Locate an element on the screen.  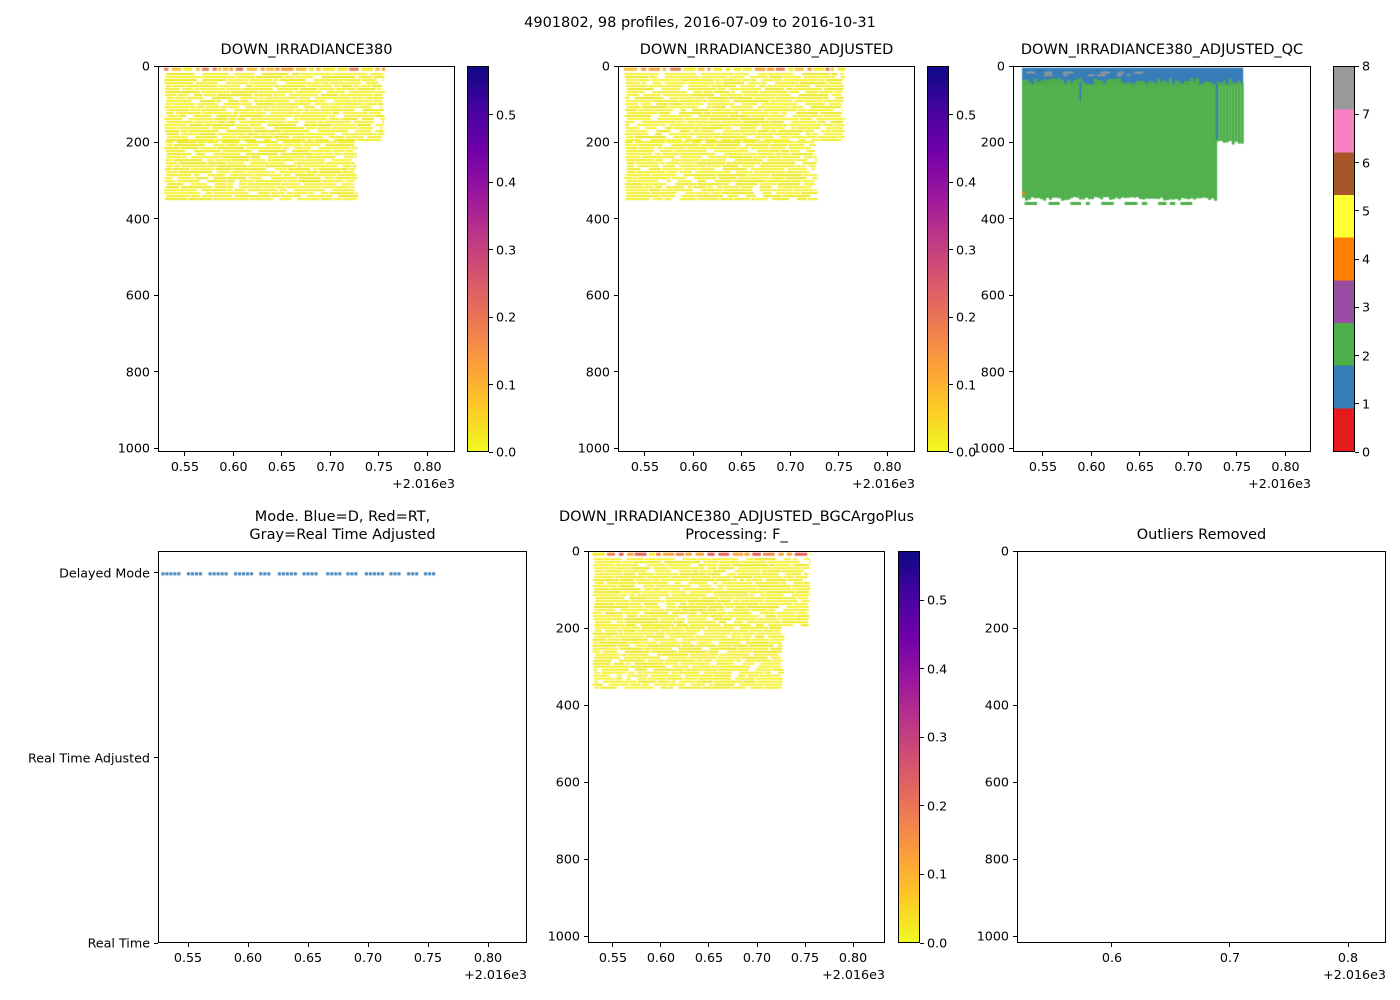
colorbar-down-irradiance380-adjusted-qc is located at coordinates (1344, 259).